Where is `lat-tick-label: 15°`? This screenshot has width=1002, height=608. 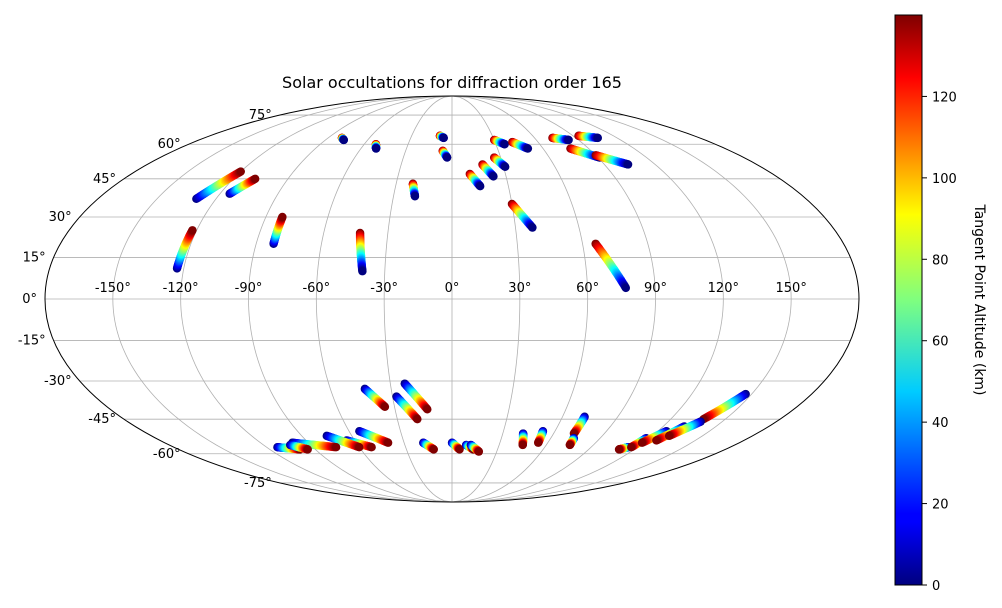
lat-tick-label: 15° is located at coordinates (34, 257).